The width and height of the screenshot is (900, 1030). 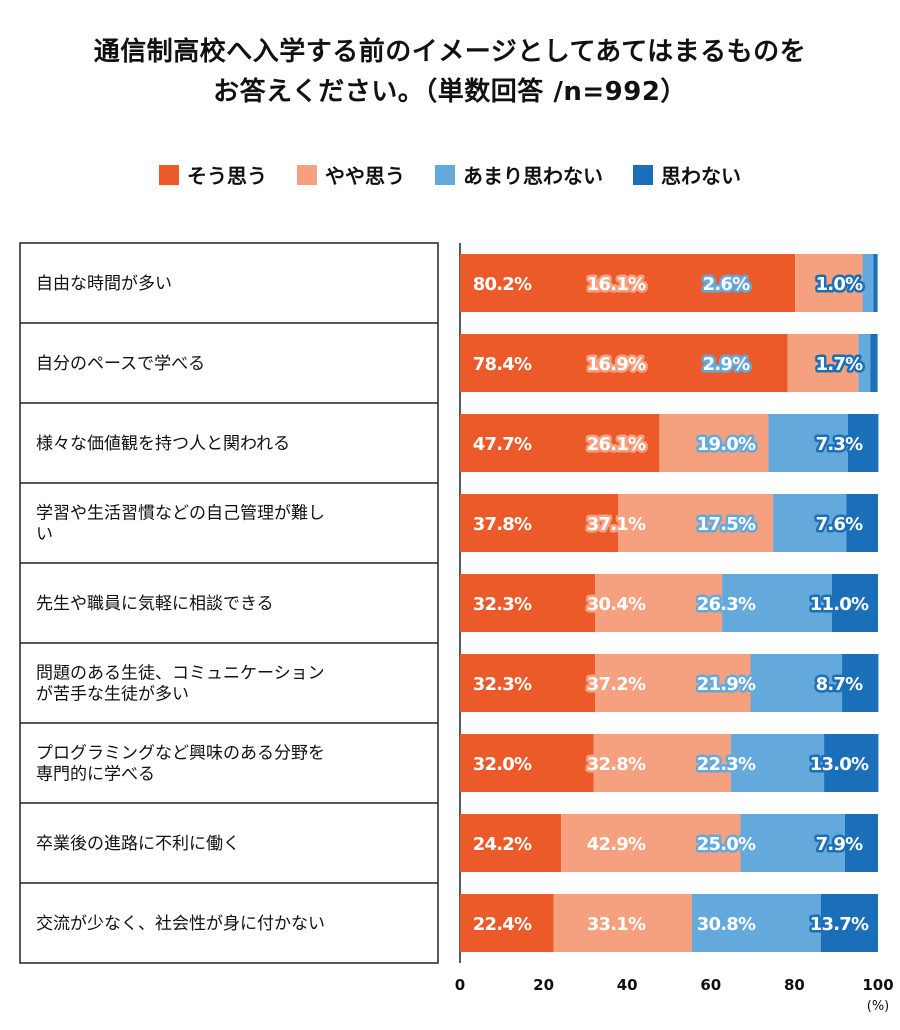 I want to click on data-label: 16.9%, so click(x=616, y=364).